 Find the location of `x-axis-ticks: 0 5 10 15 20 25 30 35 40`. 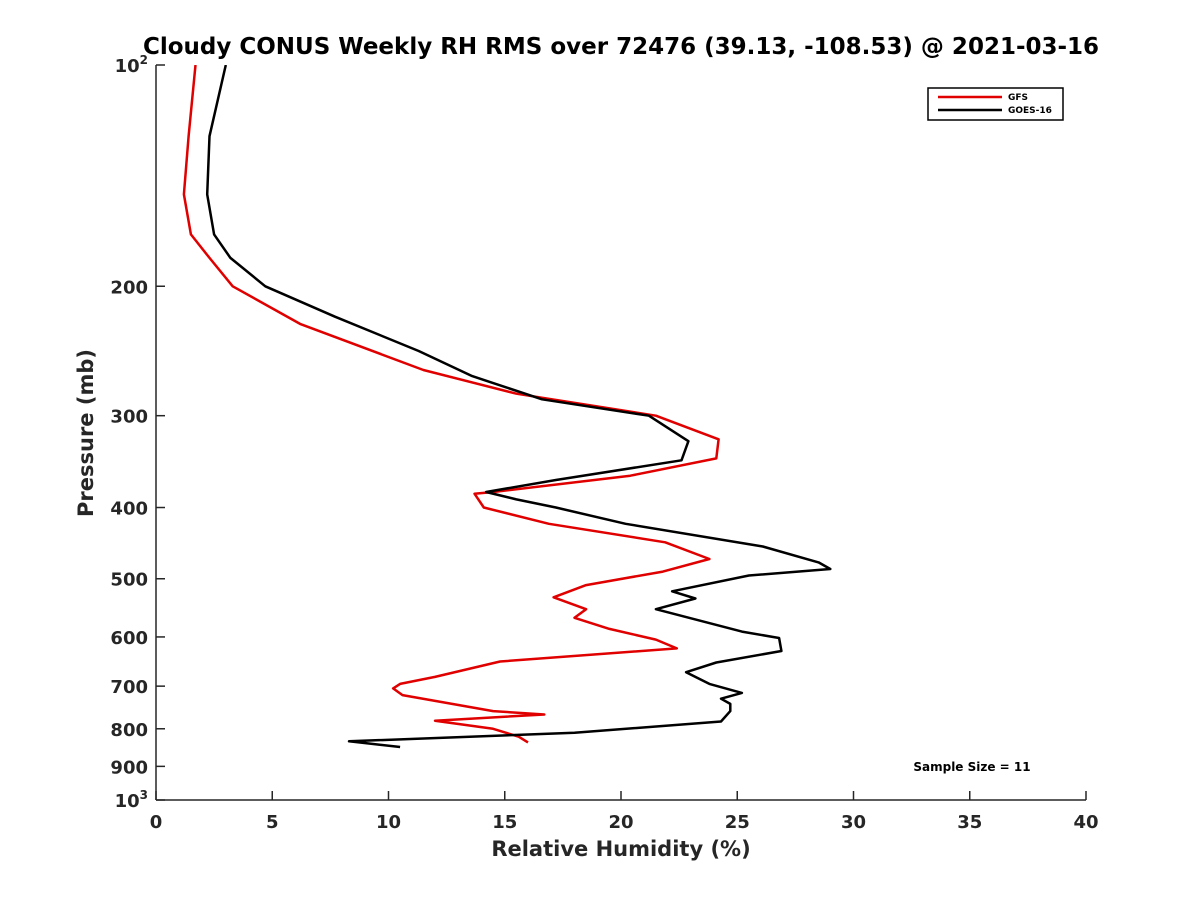

x-axis-ticks: 0 5 10 15 20 25 30 35 40 is located at coordinates (624, 812).